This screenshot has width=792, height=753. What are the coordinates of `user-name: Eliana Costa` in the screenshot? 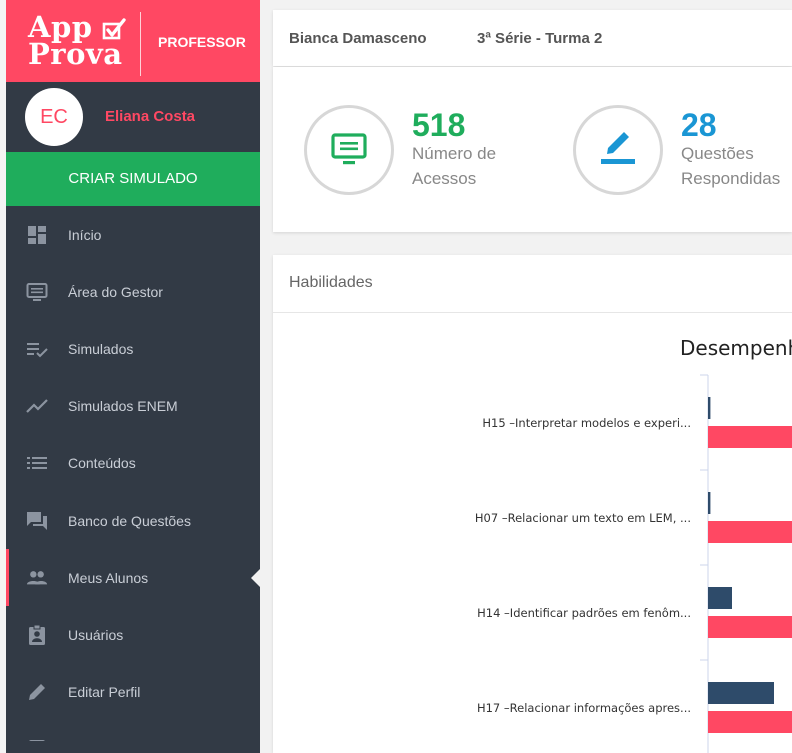 It's located at (150, 116).